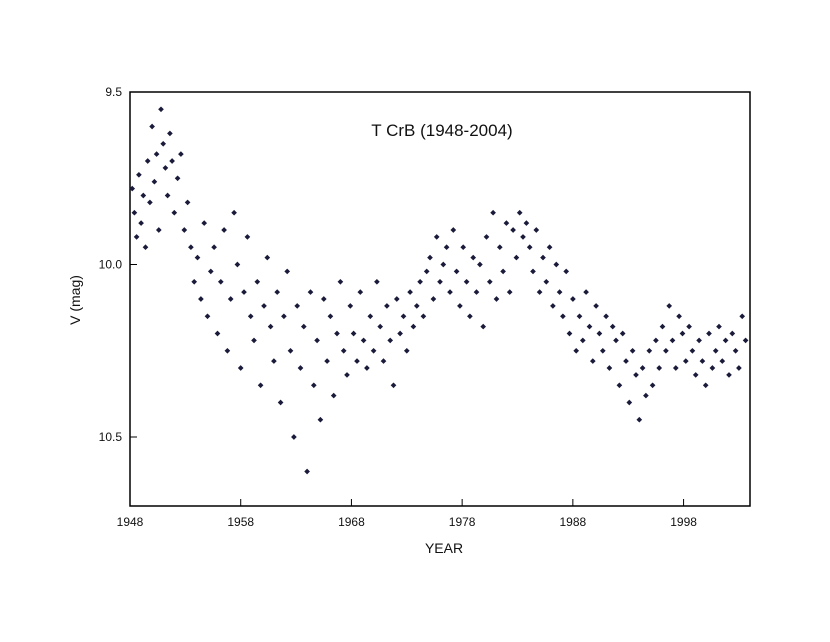 The width and height of the screenshot is (830, 642). Describe the element at coordinates (407, 514) in the screenshot. I see `x-axis-ticks: 1948 1958 1968 1978 1988 1998` at that location.